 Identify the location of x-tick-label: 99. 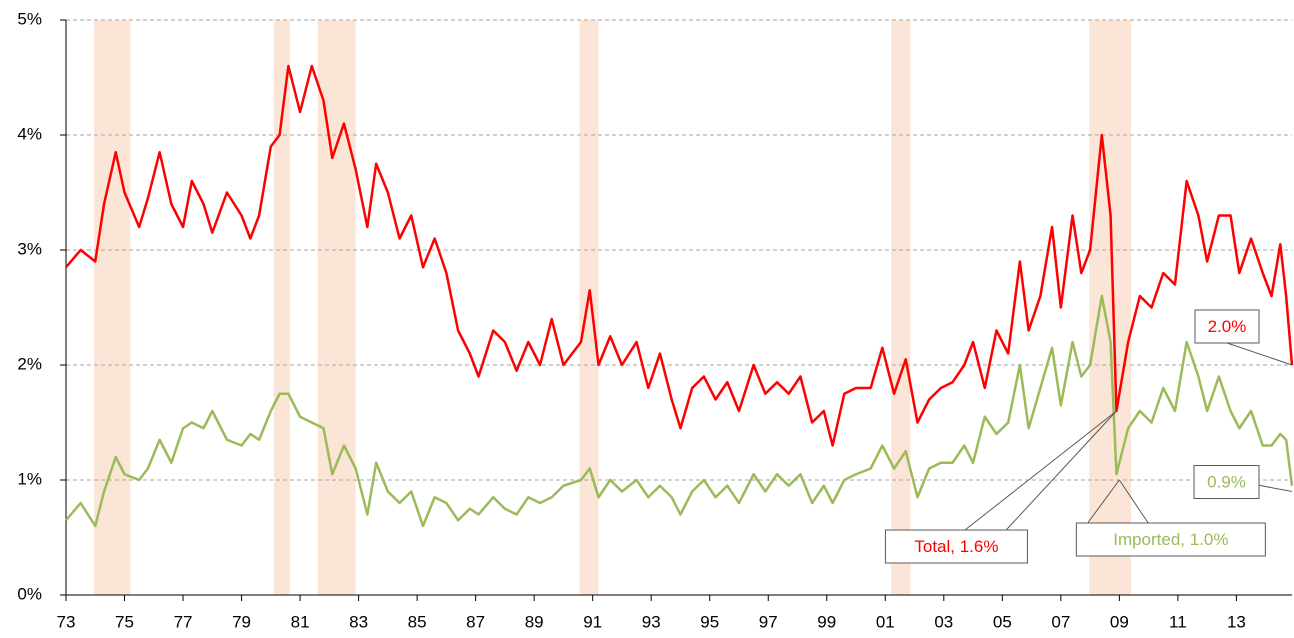
(826, 621).